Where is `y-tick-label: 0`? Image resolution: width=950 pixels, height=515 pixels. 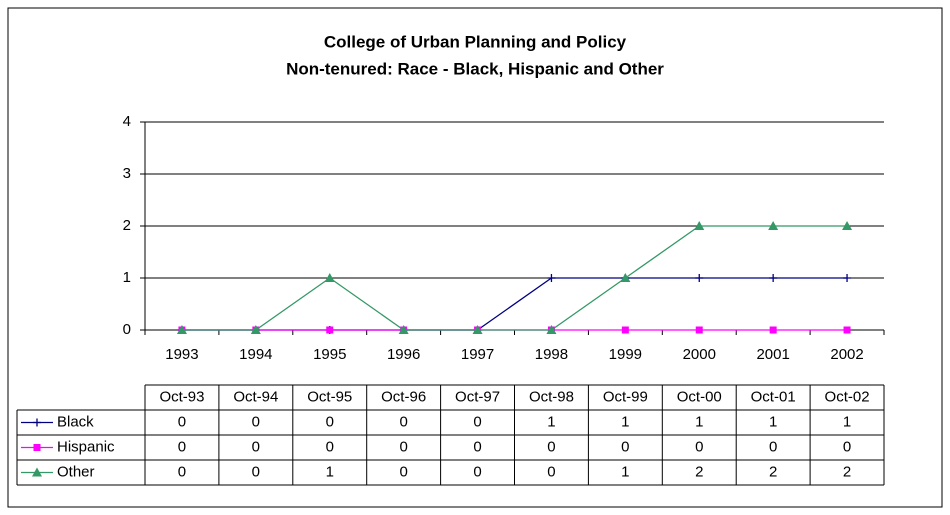 y-tick-label: 0 is located at coordinates (127, 329).